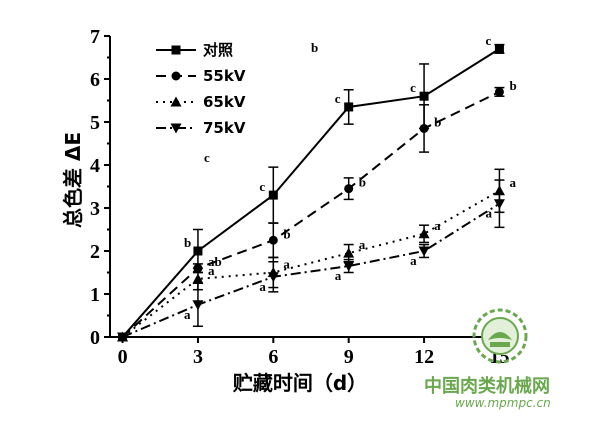  I want to click on y-tick-label: 6, so click(95, 80).